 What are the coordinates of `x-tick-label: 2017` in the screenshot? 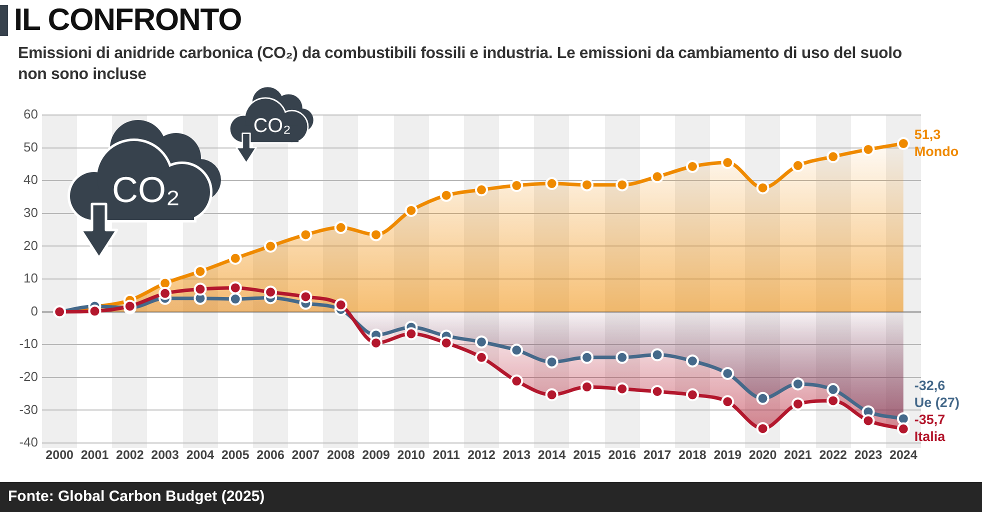 It's located at (657, 455).